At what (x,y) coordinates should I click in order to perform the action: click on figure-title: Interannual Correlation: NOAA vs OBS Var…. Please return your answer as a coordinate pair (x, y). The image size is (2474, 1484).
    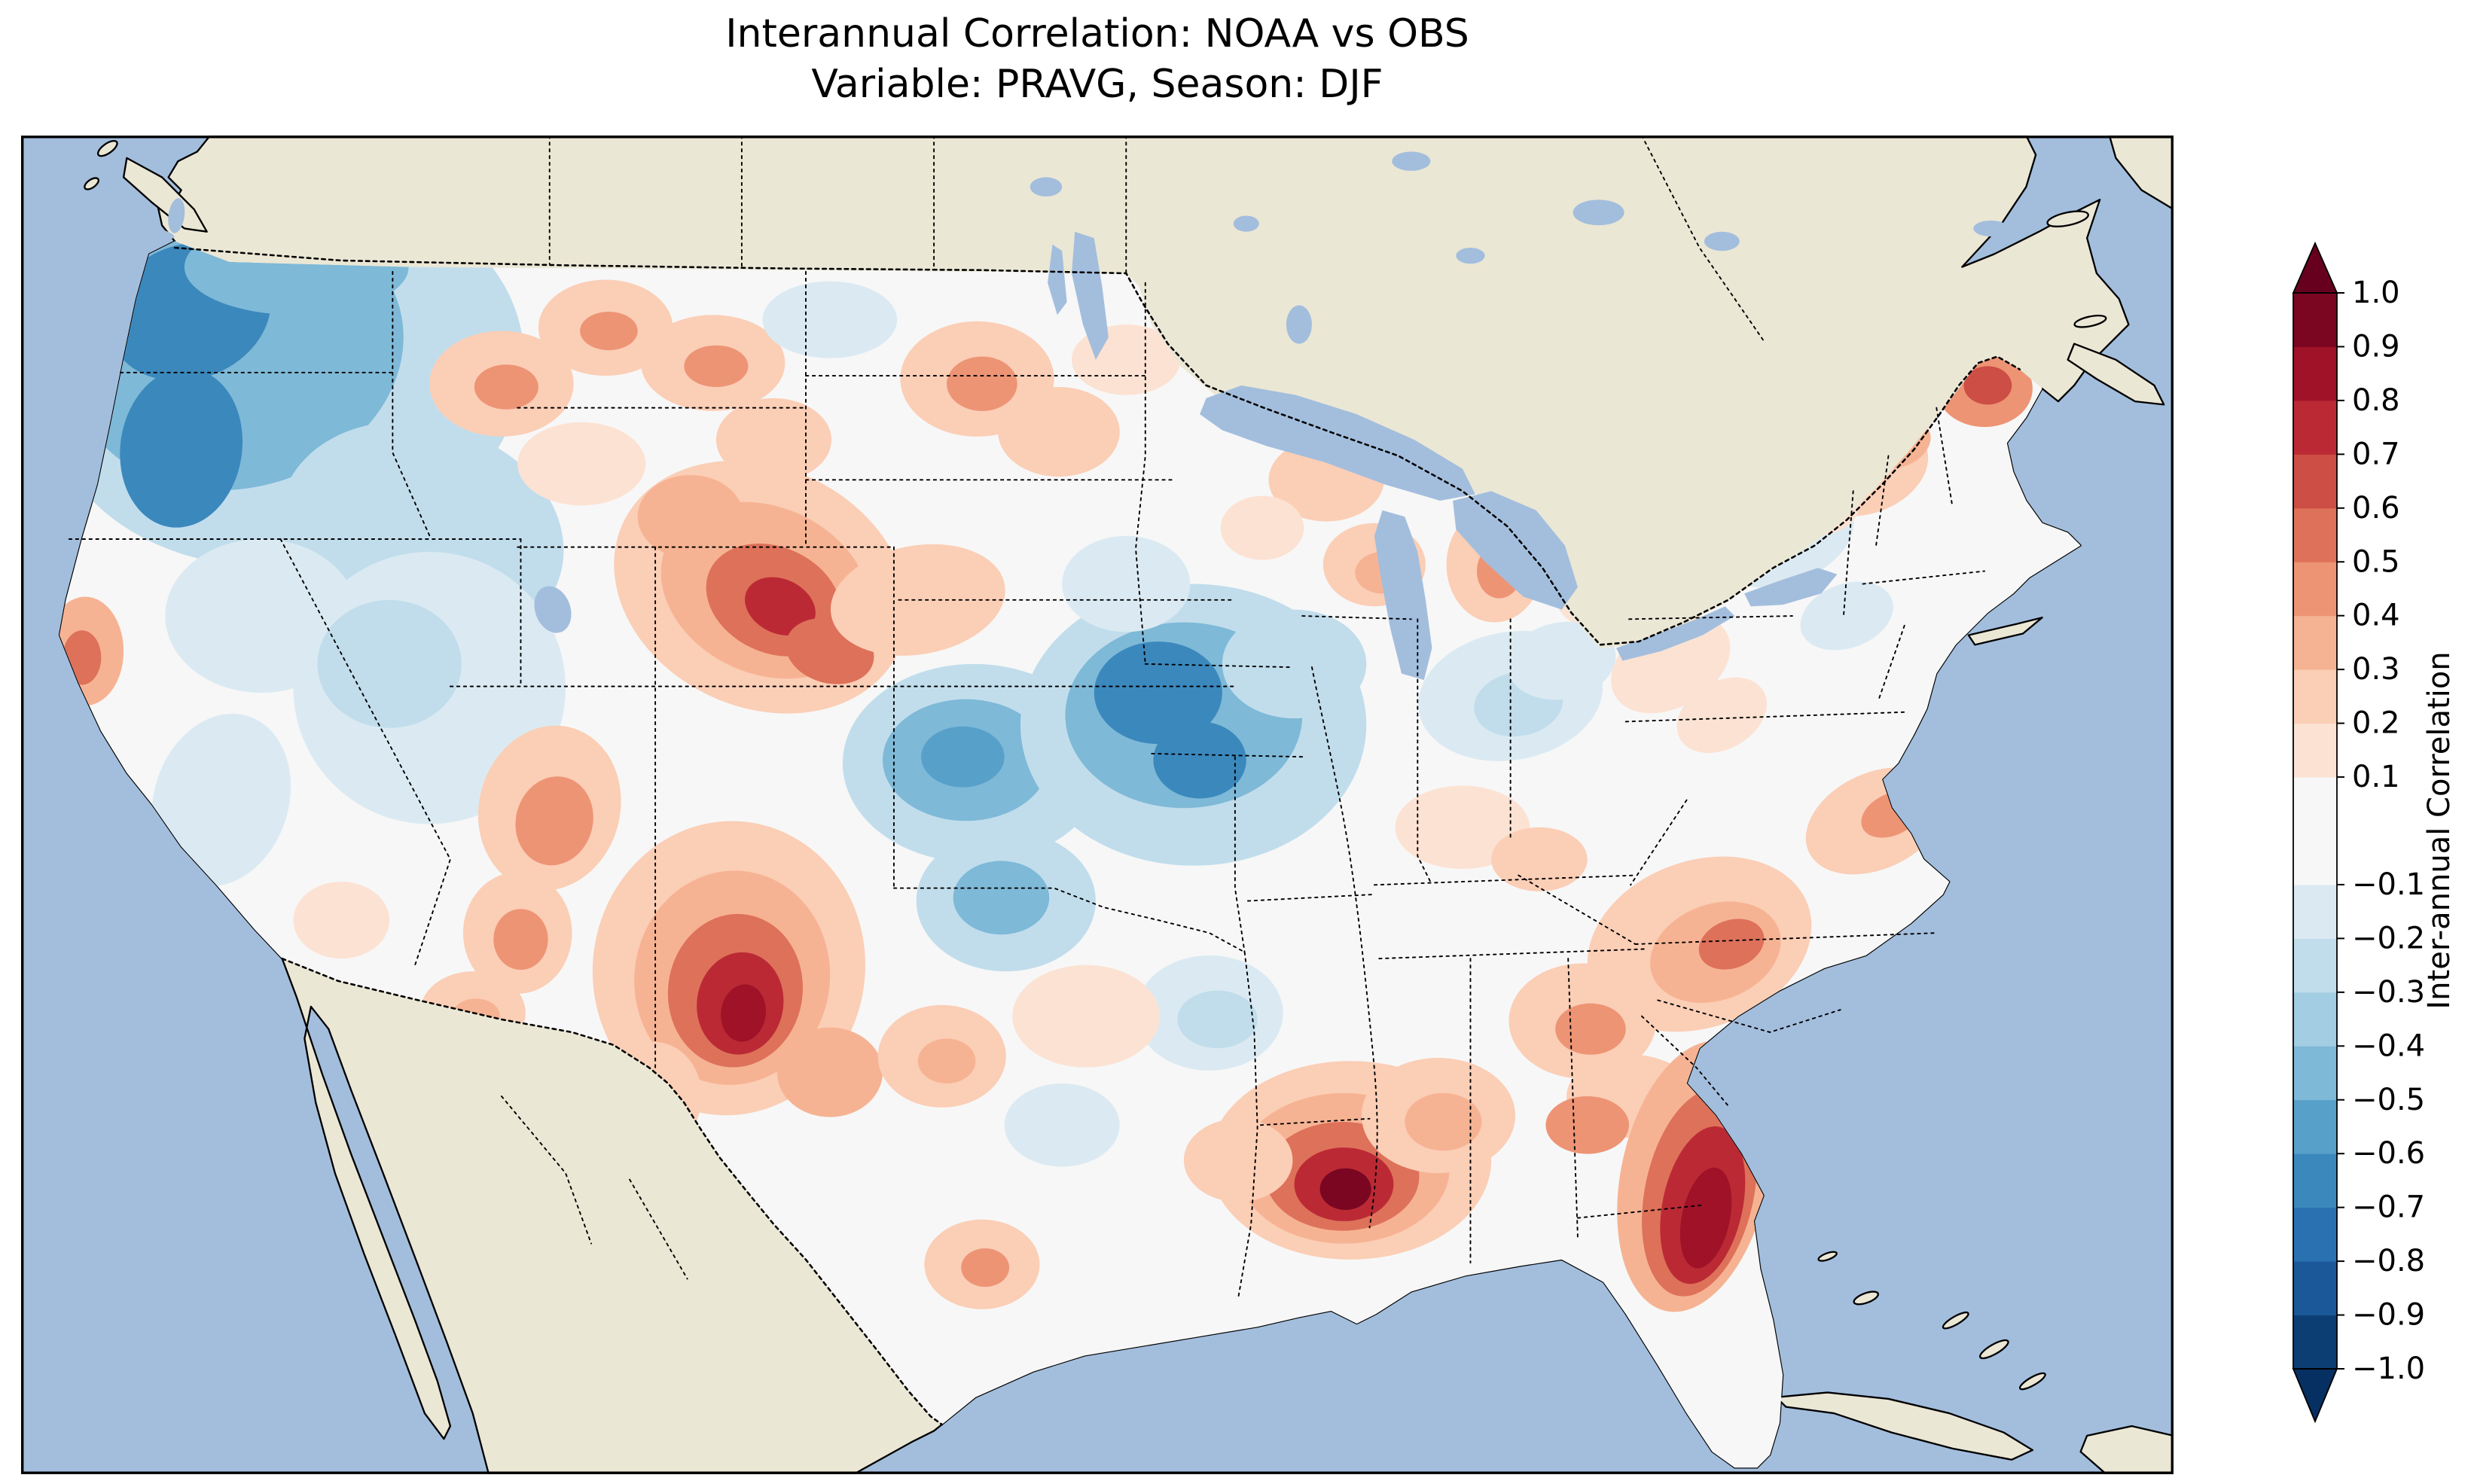
    Looking at the image, I should click on (1098, 59).